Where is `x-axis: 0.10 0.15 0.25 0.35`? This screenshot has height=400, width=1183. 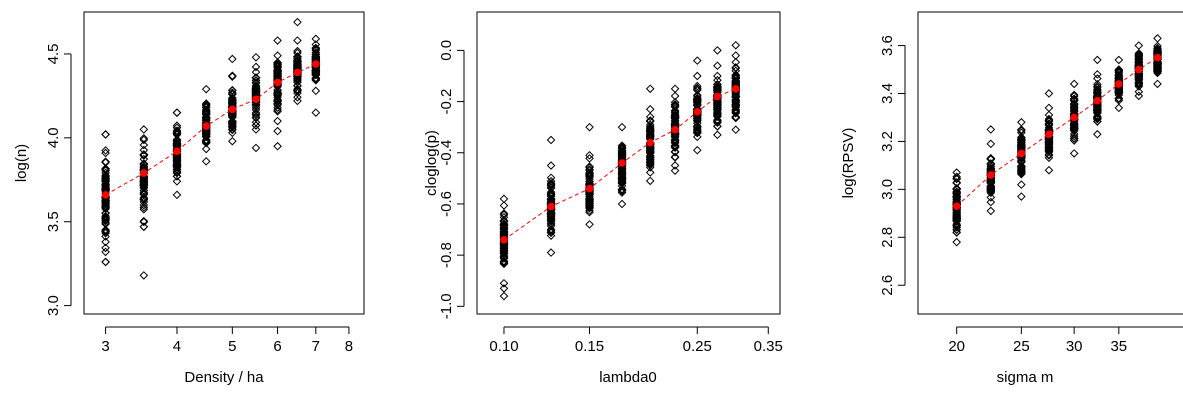
x-axis: 0.10 0.15 0.25 0.35 is located at coordinates (636, 340).